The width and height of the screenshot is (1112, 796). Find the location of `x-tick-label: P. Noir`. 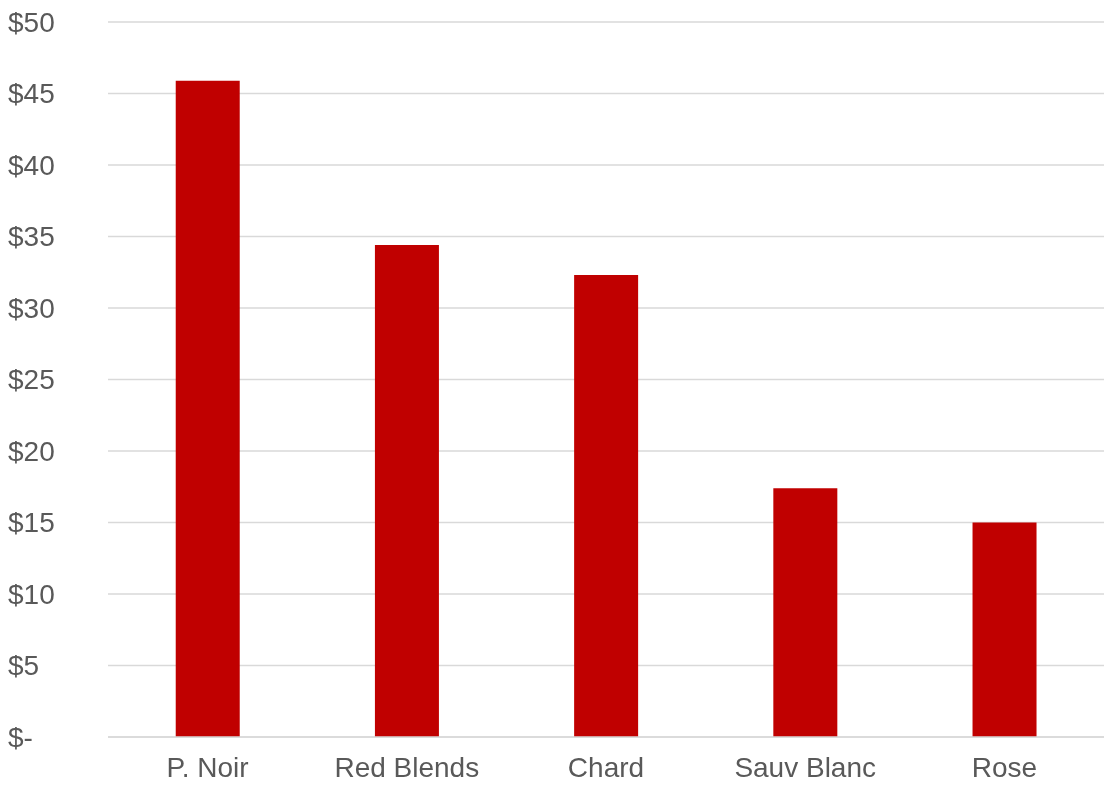

x-tick-label: P. Noir is located at coordinates (207, 767).